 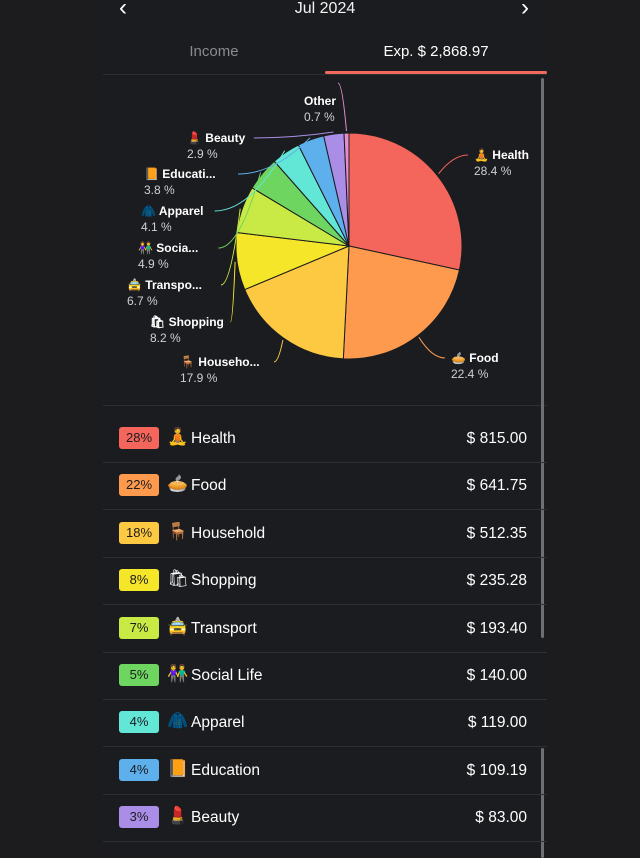 I want to click on category-label: Transport, so click(x=224, y=628).